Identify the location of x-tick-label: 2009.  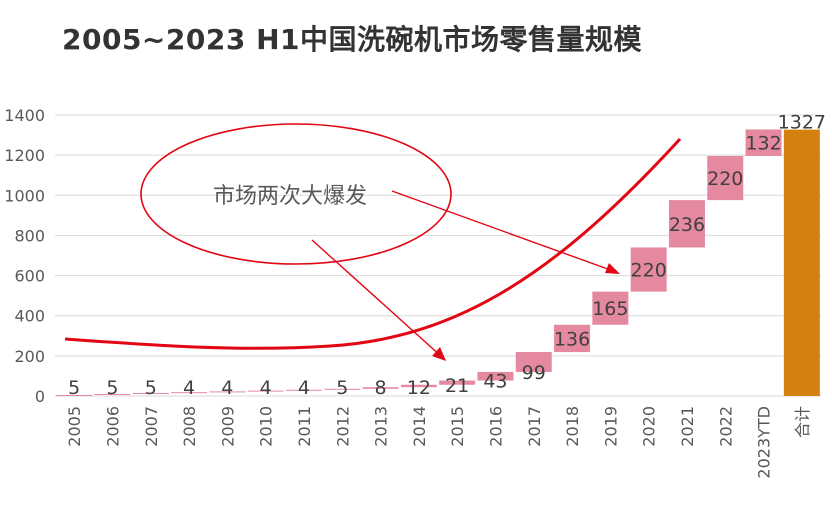
(227, 426).